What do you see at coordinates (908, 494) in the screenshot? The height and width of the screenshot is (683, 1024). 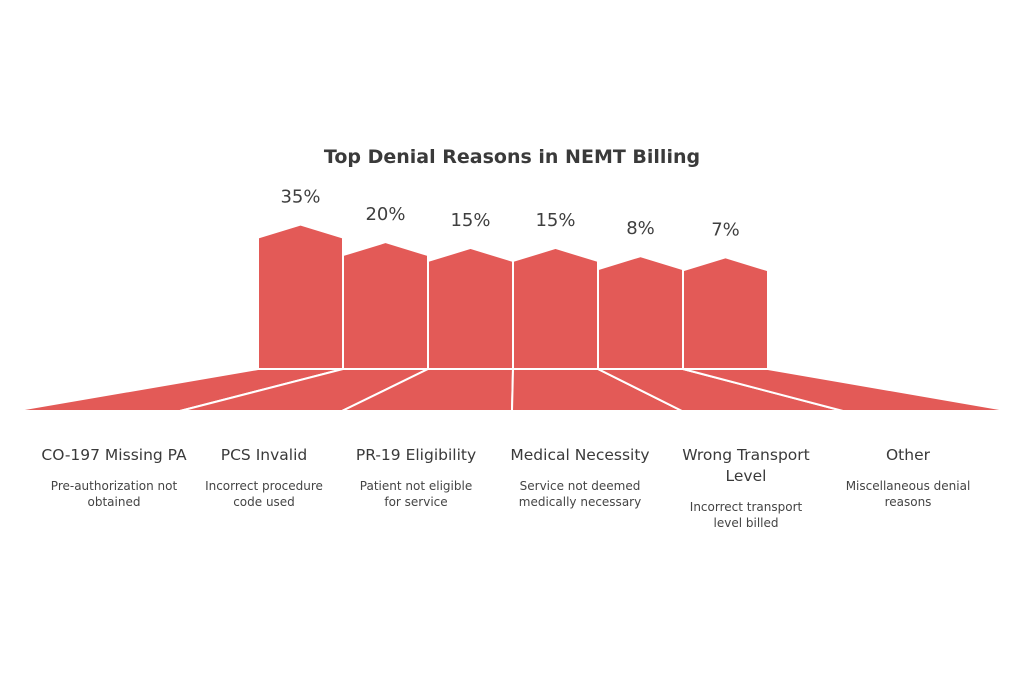 I see `category-description: Miscellaneous denial reasons` at bounding box center [908, 494].